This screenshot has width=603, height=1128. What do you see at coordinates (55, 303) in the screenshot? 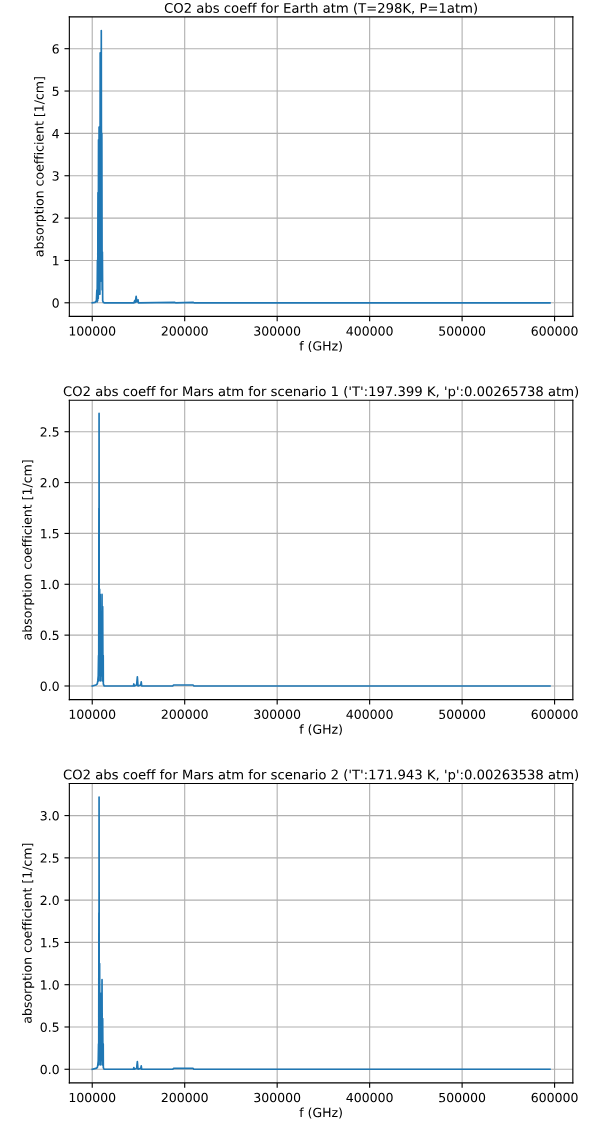
I see `y-tick-label: 0` at bounding box center [55, 303].